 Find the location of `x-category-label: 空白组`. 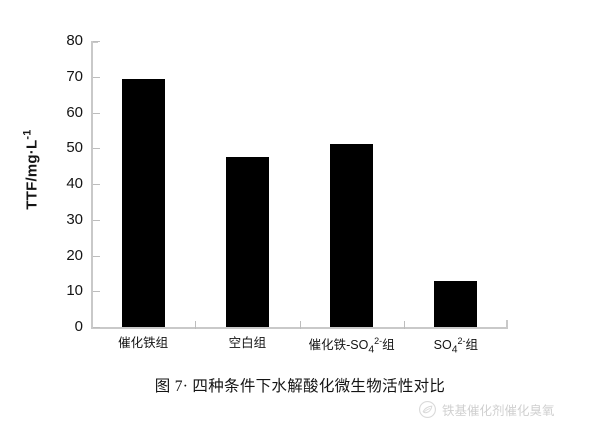

x-category-label: 空白组 is located at coordinates (247, 343).